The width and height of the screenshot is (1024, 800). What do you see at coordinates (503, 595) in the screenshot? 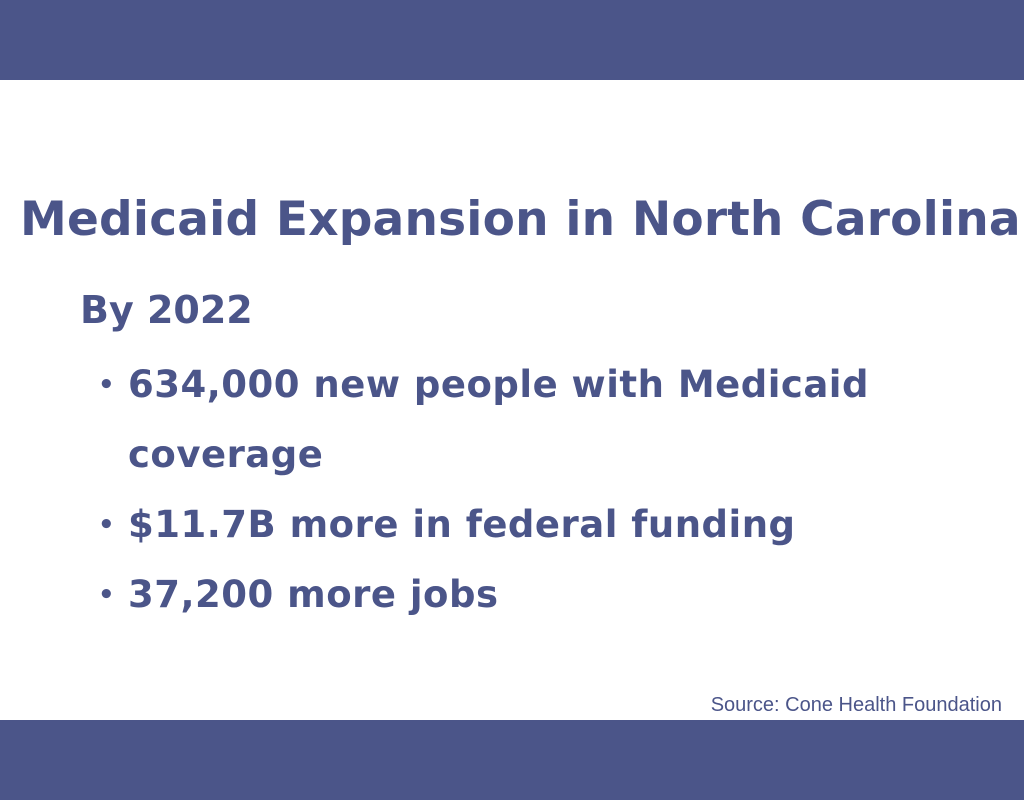
I see `bullet: 37,200 more jobs` at bounding box center [503, 595].